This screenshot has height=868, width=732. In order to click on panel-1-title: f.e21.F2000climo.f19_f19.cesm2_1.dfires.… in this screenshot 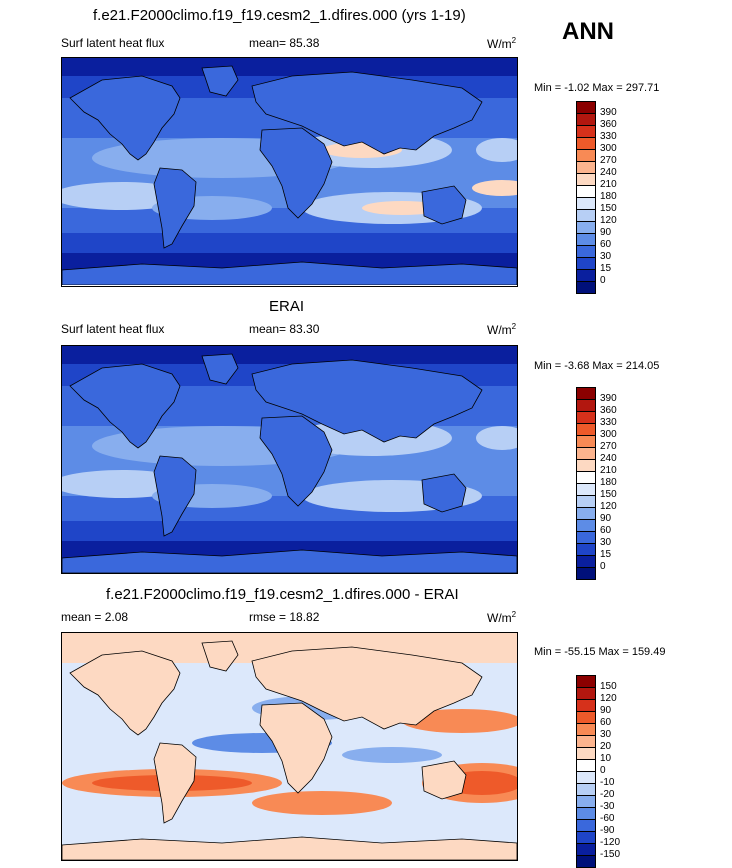, I will do `click(279, 15)`.